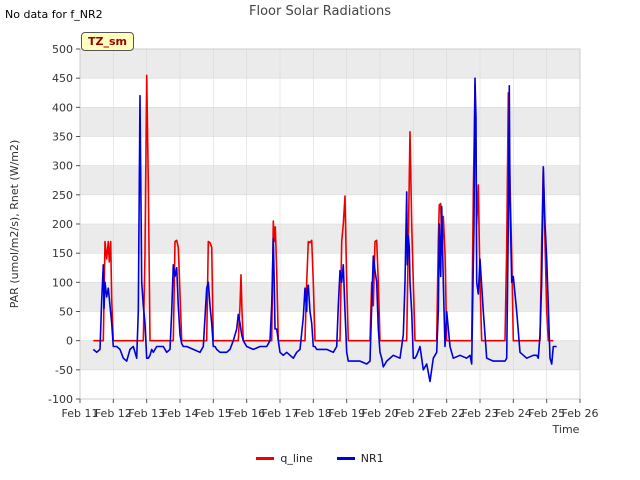 The height and width of the screenshot is (480, 640). I want to click on legend-item-q-line: q_line, so click(284, 458).